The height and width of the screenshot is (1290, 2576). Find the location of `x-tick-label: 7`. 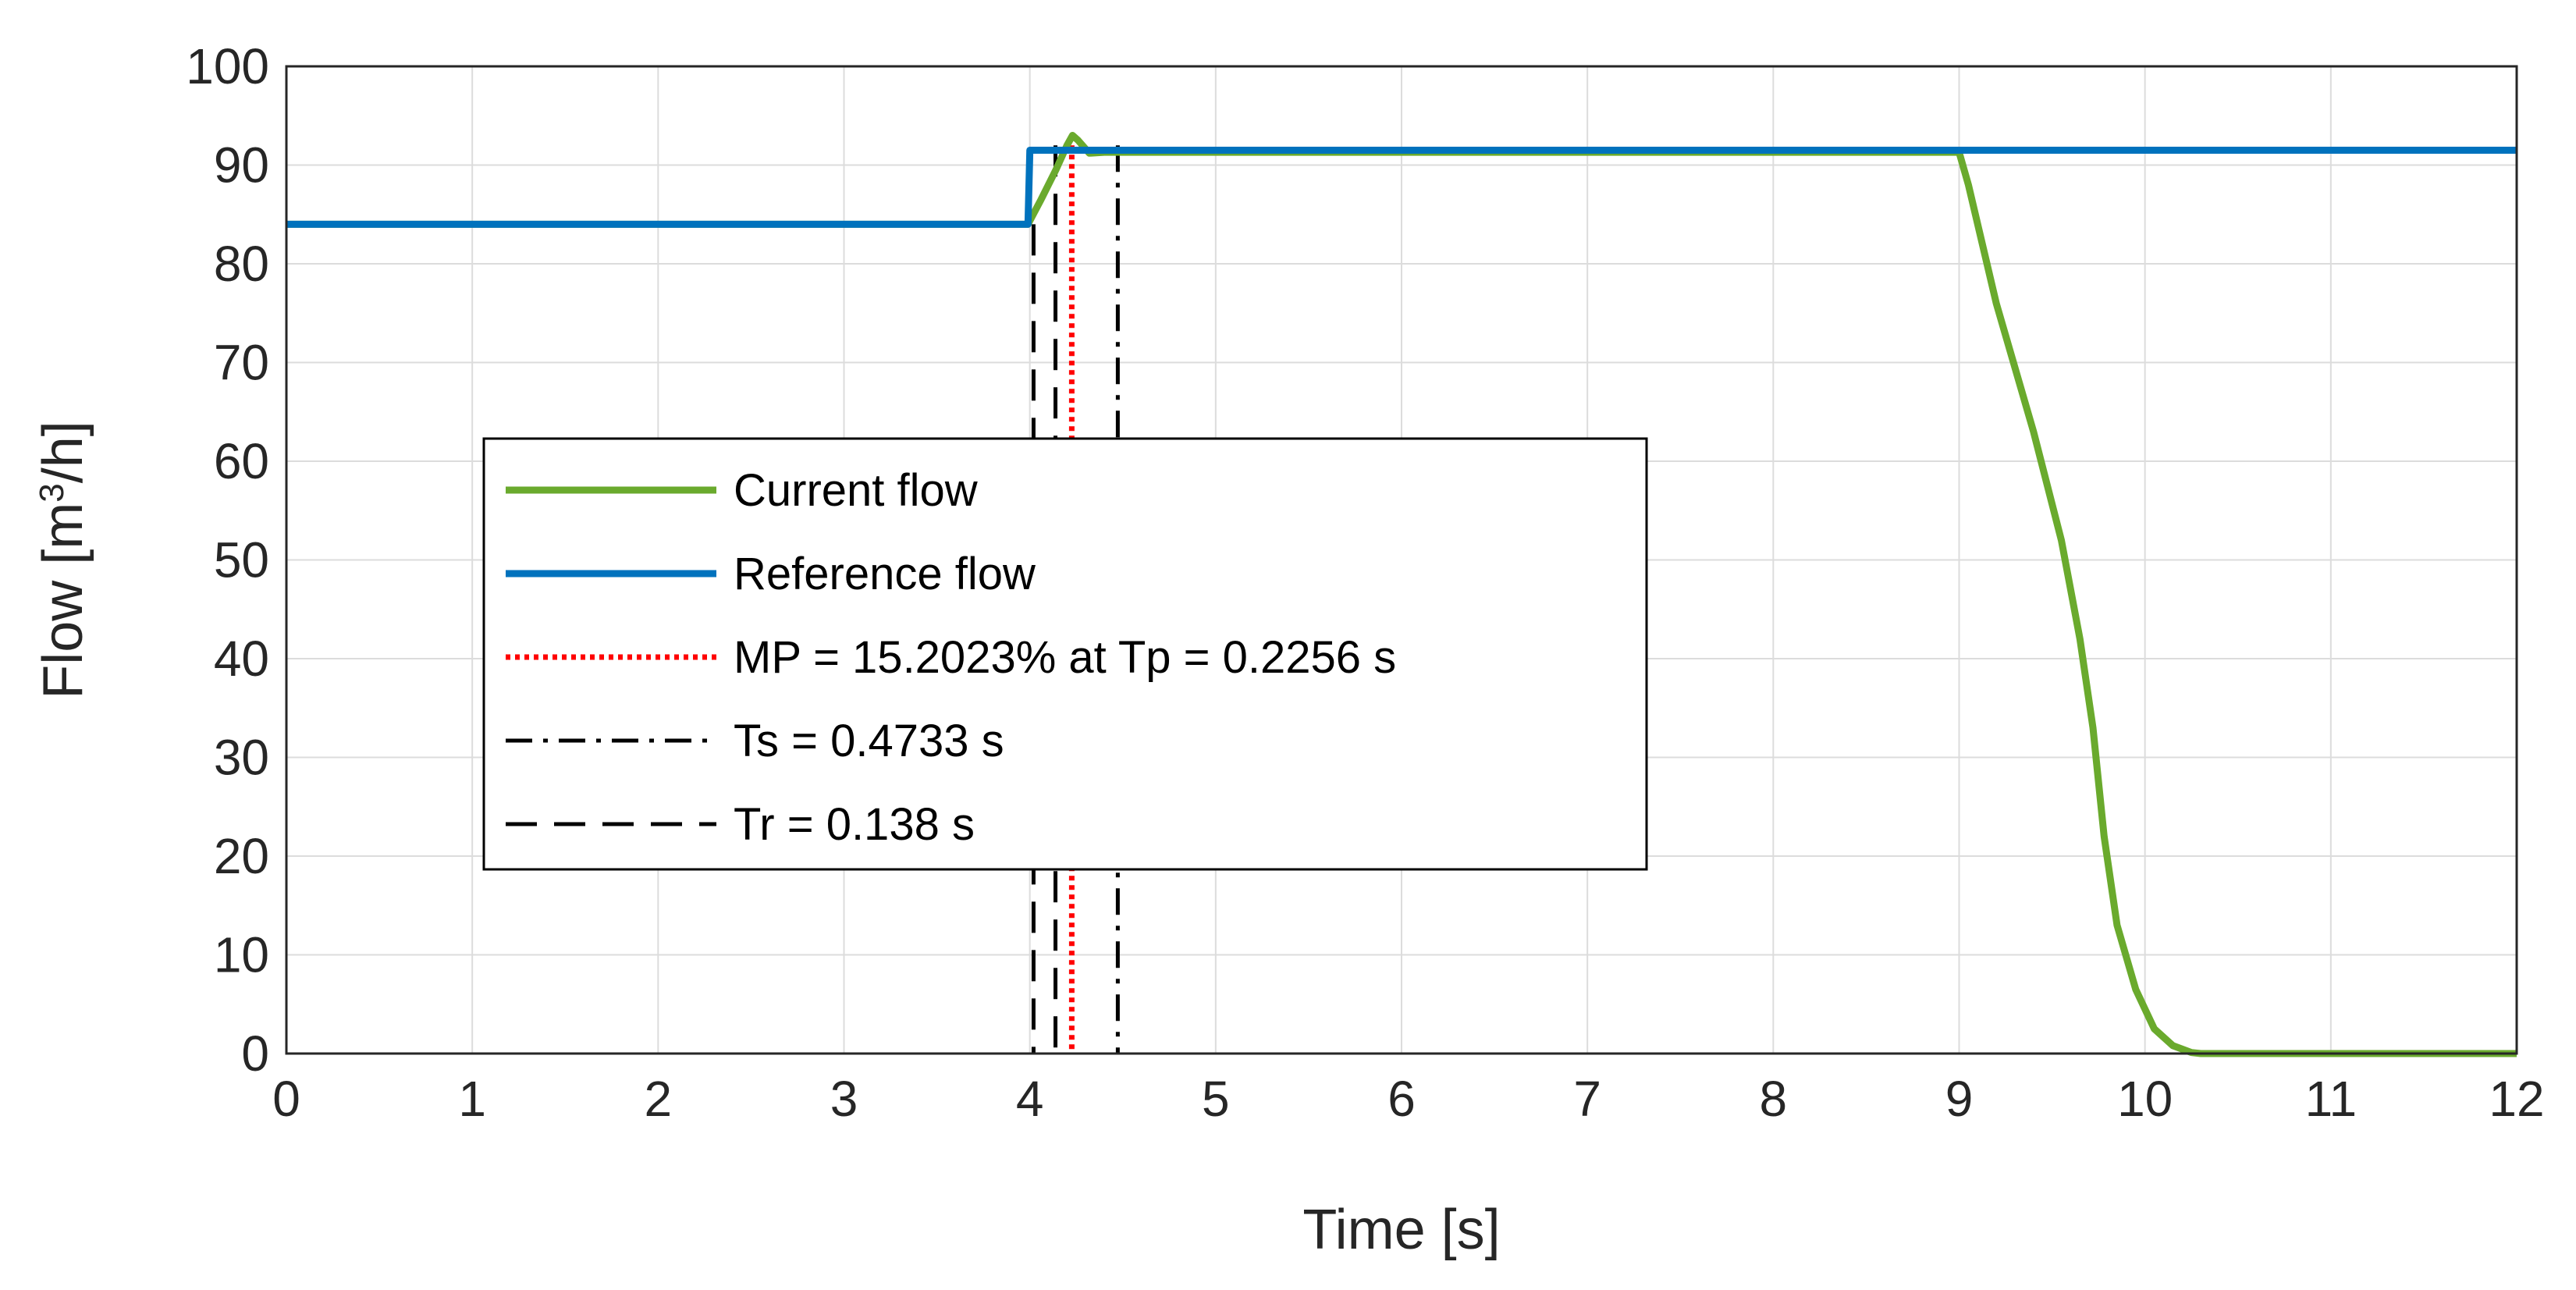

x-tick-label: 7 is located at coordinates (1587, 1099).